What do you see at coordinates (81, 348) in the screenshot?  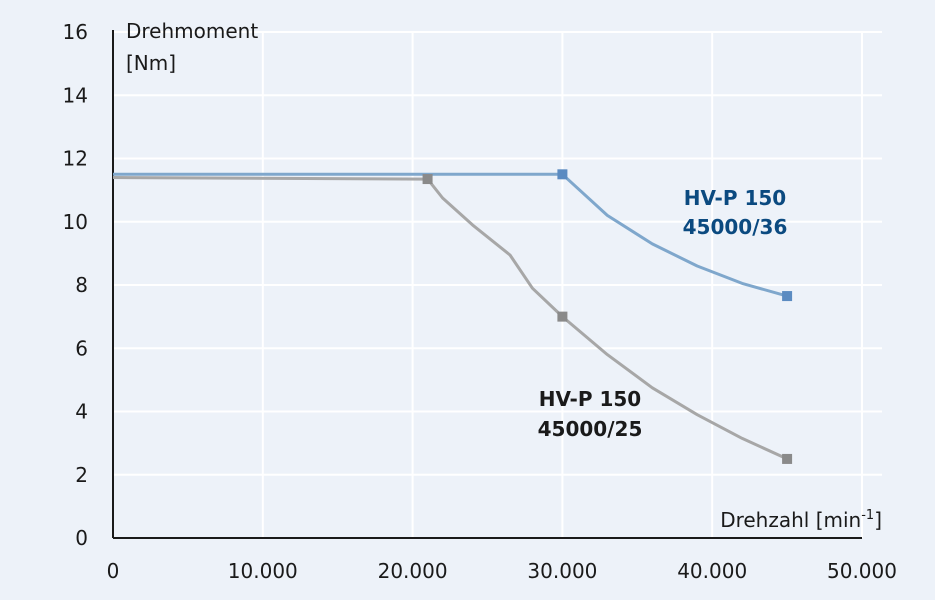 I see `y-tick-label: 6` at bounding box center [81, 348].